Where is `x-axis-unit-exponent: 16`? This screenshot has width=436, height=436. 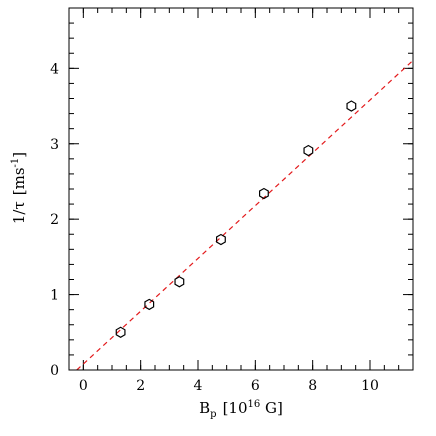 x-axis-unit-exponent: 16 is located at coordinates (254, 404).